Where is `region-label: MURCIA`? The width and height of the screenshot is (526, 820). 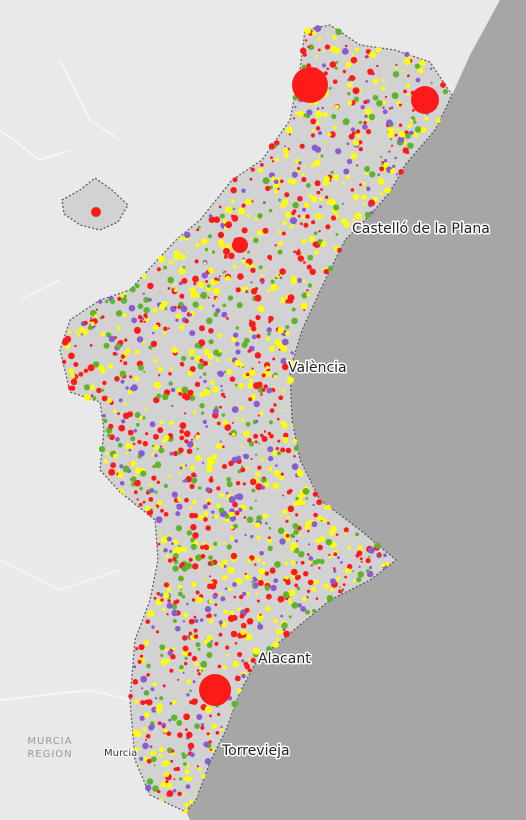
region-label: MURCIA is located at coordinates (49, 741).